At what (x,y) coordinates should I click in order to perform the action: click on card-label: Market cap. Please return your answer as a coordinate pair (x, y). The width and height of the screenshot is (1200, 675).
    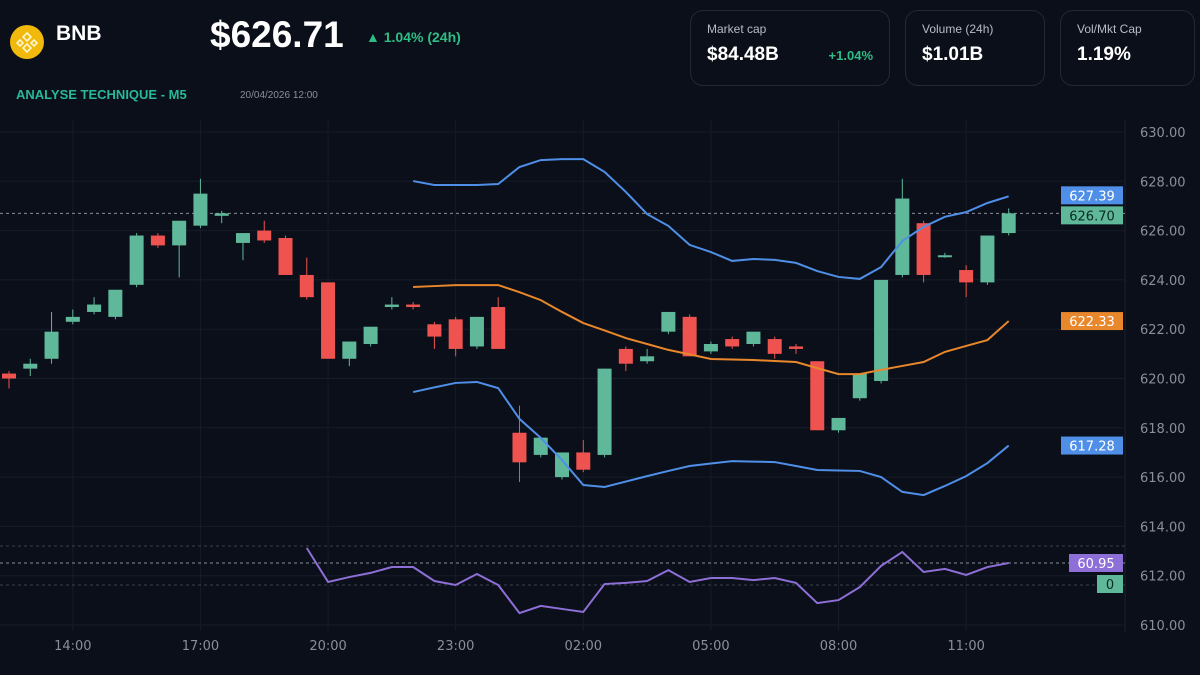
    Looking at the image, I should click on (737, 29).